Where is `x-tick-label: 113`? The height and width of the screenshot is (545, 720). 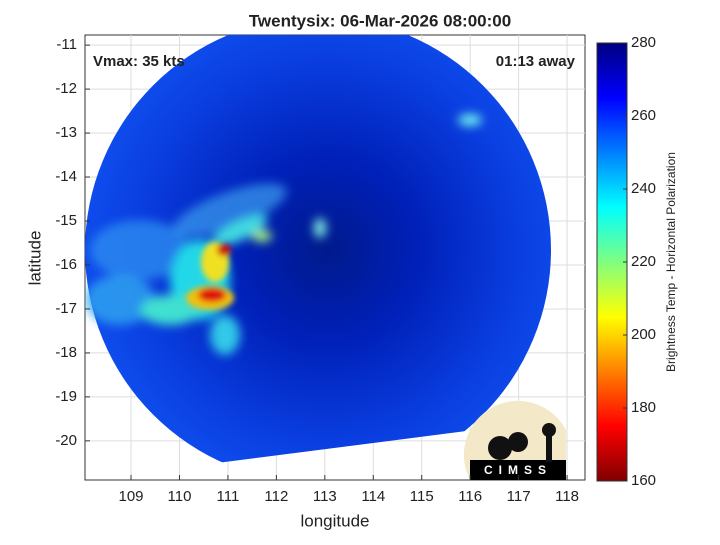 x-tick-label: 113 is located at coordinates (325, 496).